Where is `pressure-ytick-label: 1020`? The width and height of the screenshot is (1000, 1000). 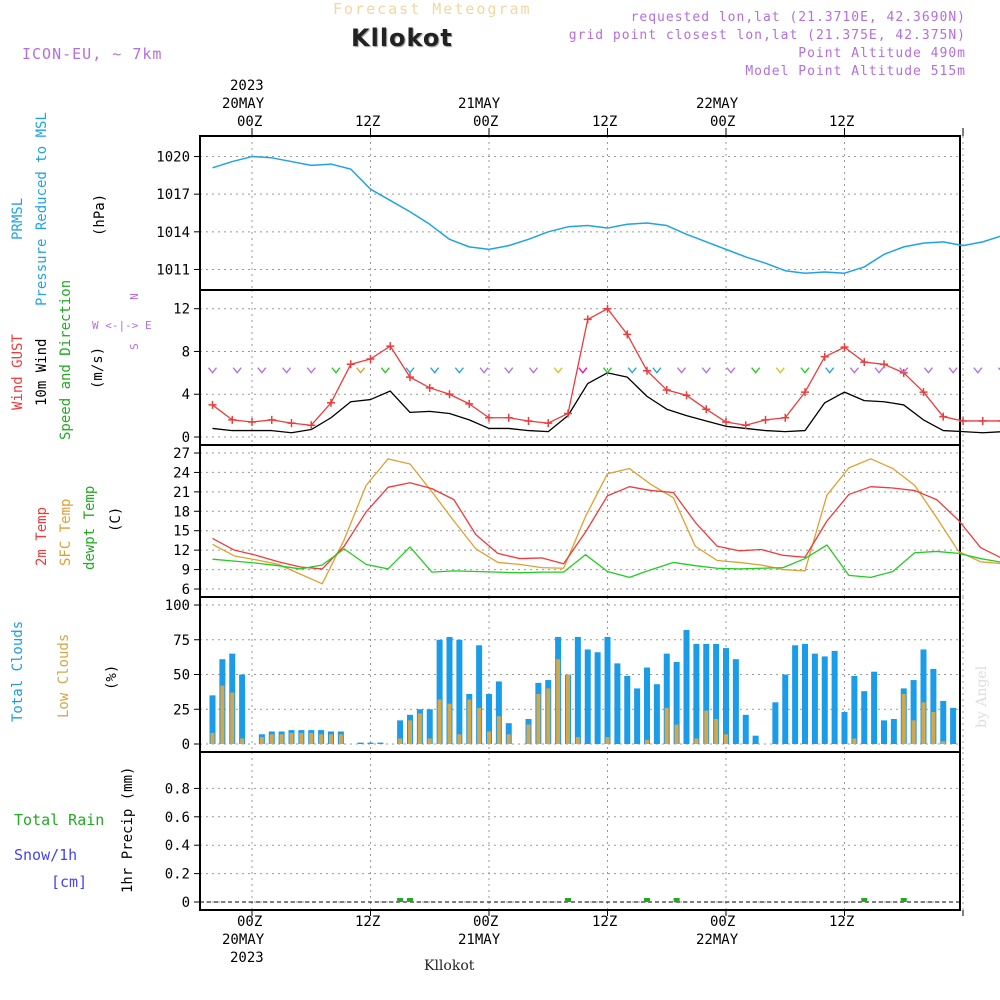
pressure-ytick-label: 1020 is located at coordinates (173, 158).